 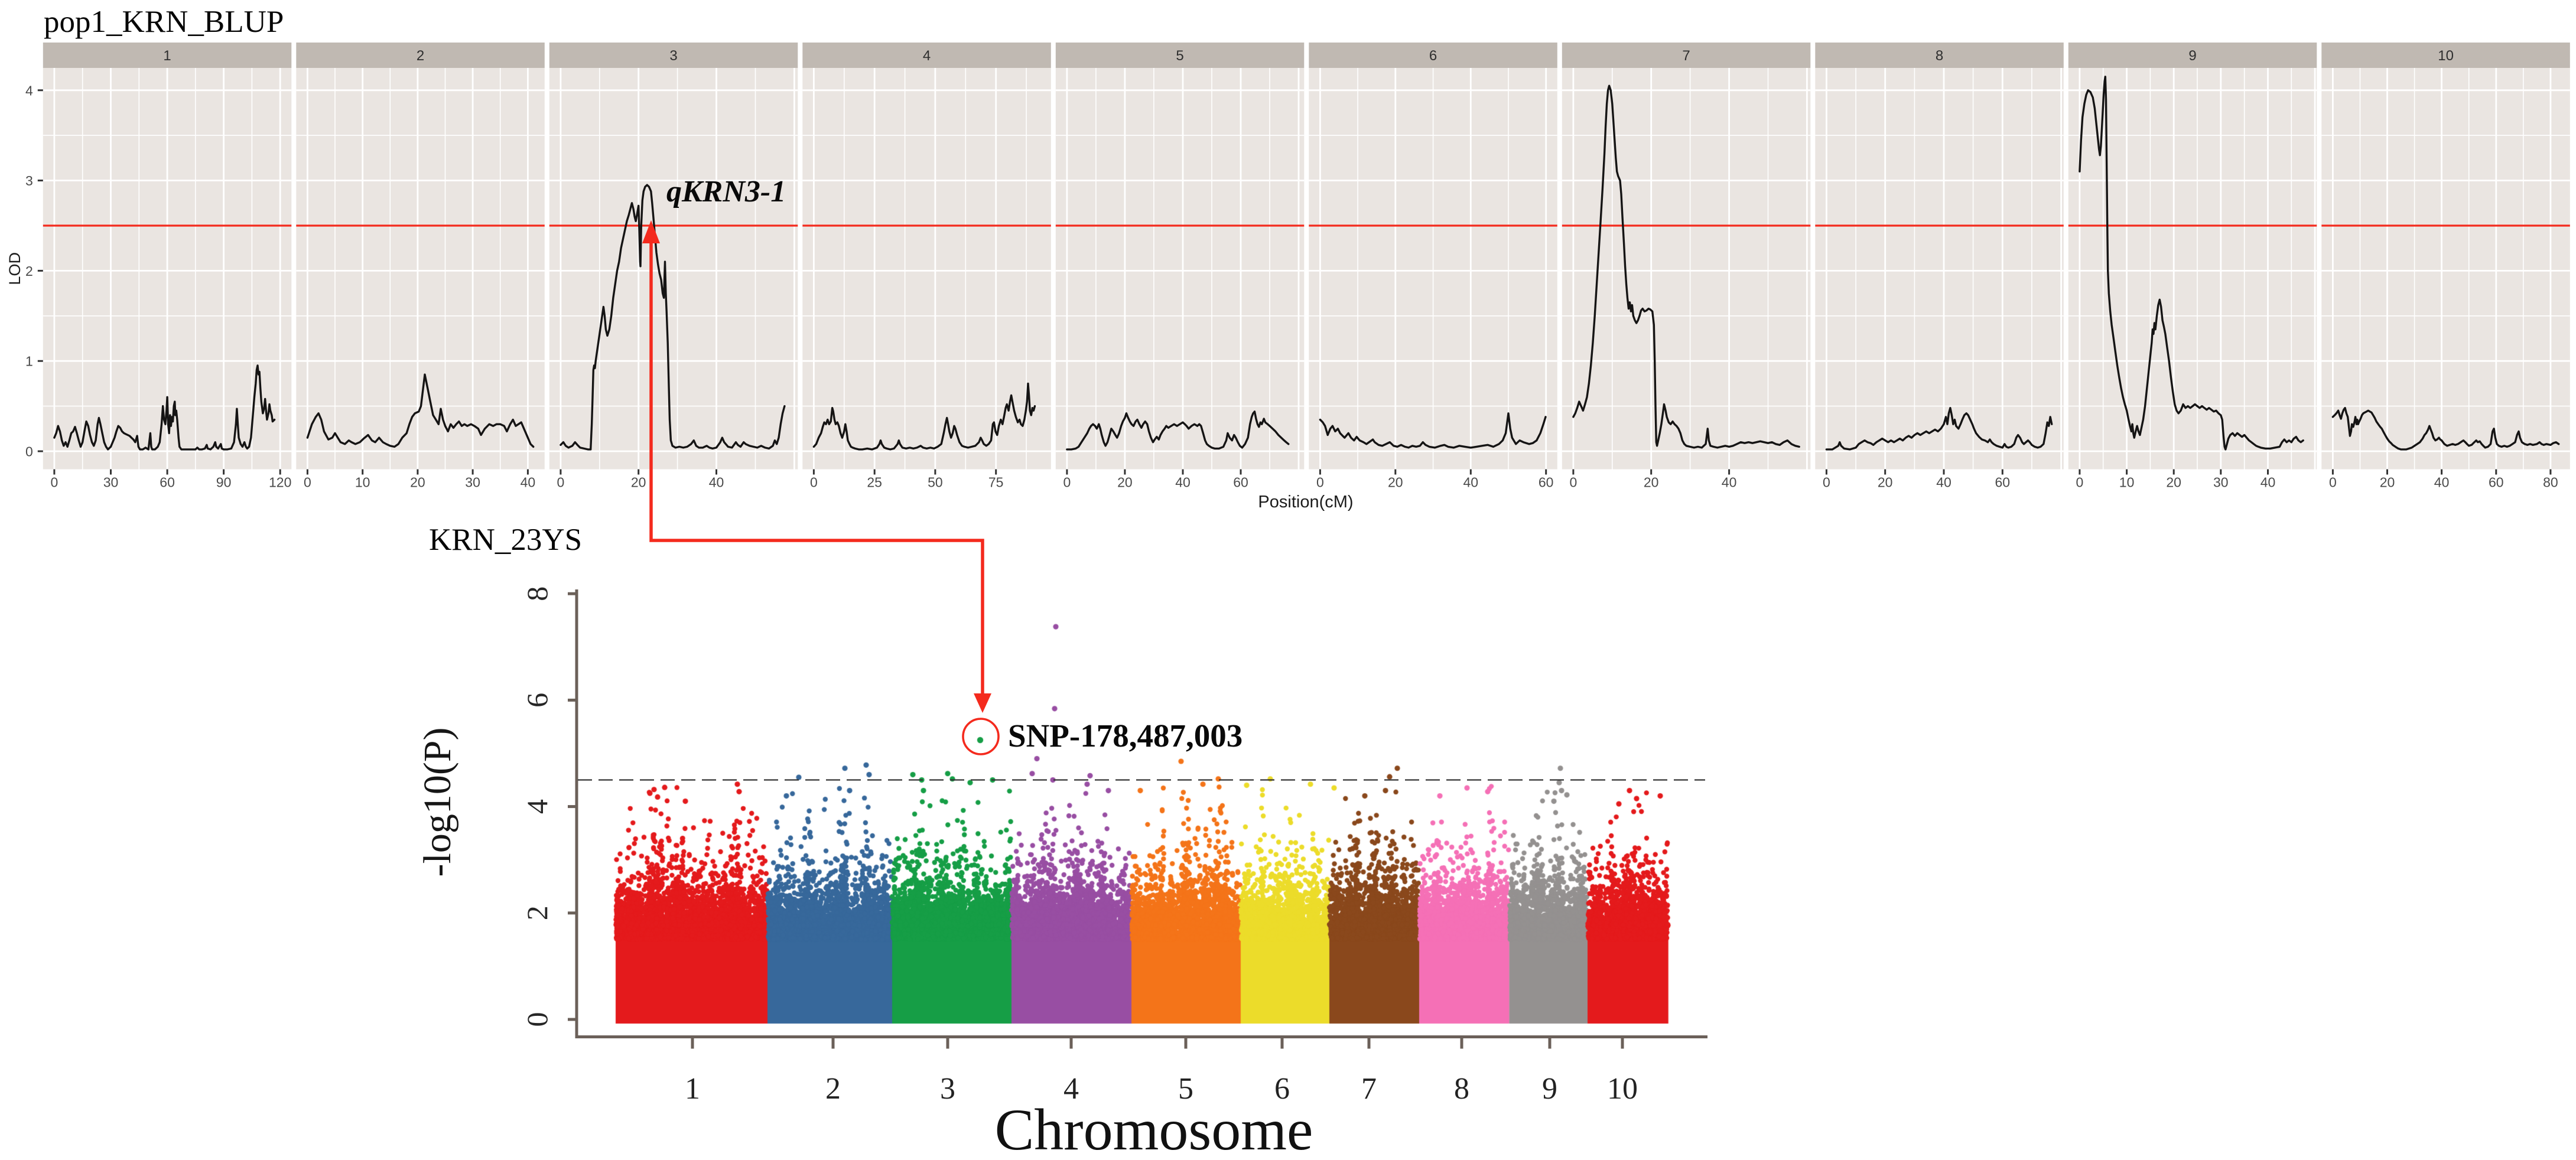 I want to click on svg-text: 25, so click(x=875, y=482).